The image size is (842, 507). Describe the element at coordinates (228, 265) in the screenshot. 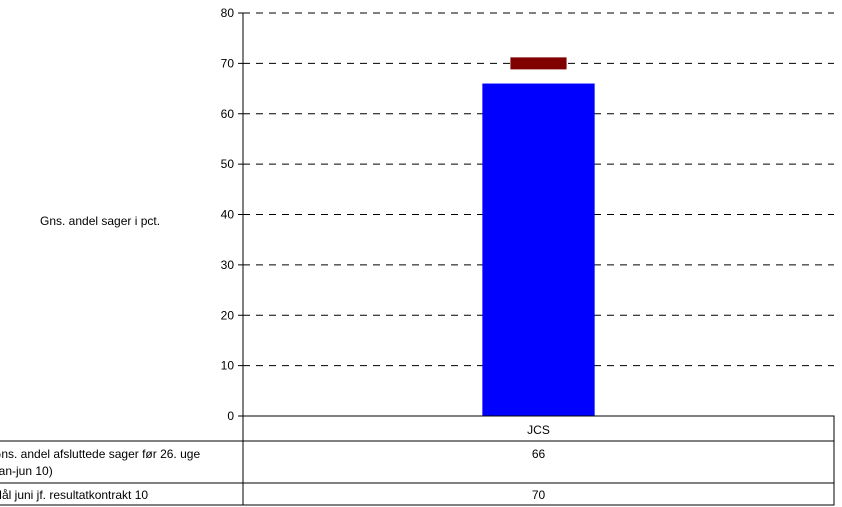

I see `y-tick-label: 30` at that location.